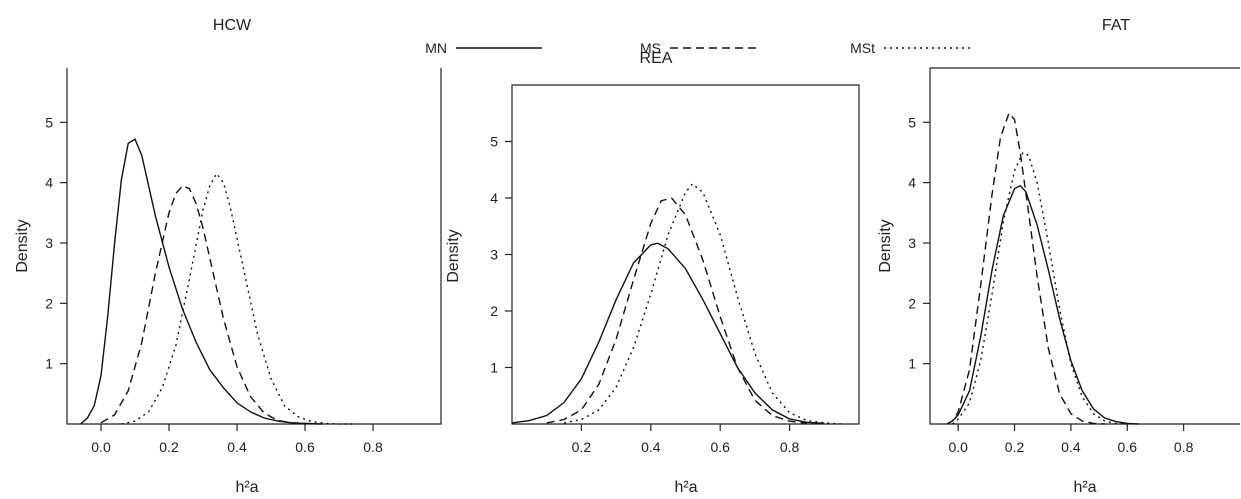 Image resolution: width=1241 pixels, height=499 pixels. Describe the element at coordinates (232, 25) in the screenshot. I see `panel-title: HCW` at that location.